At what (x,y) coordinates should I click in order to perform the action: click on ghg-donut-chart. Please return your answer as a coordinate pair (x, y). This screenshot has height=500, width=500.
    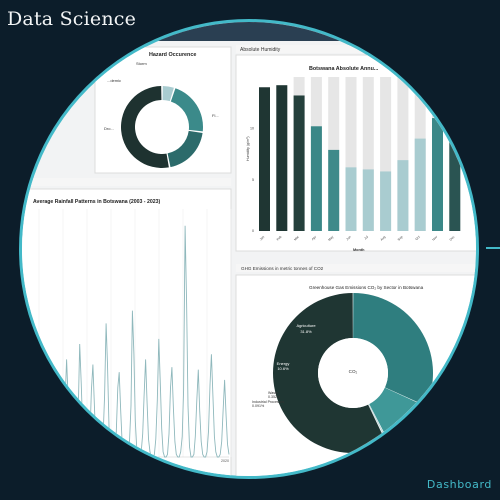
    Looking at the image, I should click on (352, 373).